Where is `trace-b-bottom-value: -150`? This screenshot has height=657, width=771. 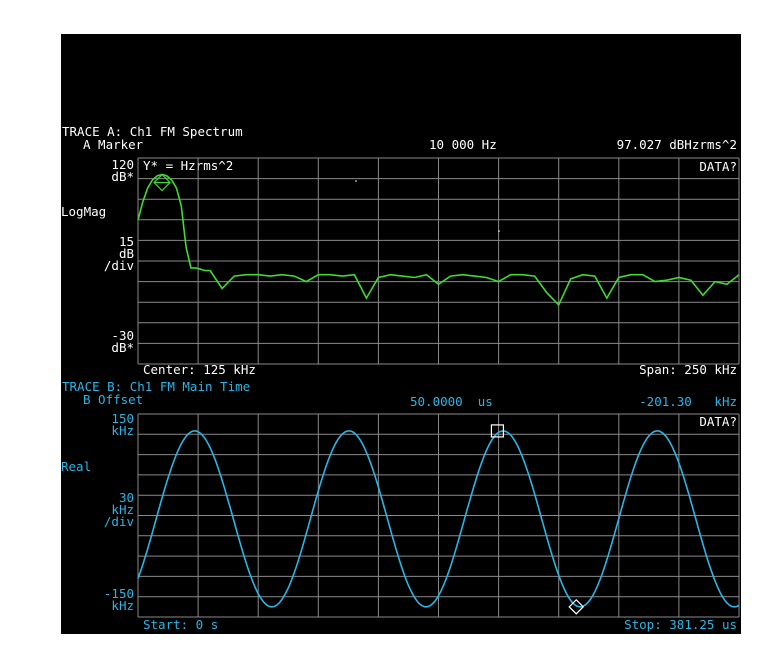
trace-b-bottom-value: -150 is located at coordinates (118, 593).